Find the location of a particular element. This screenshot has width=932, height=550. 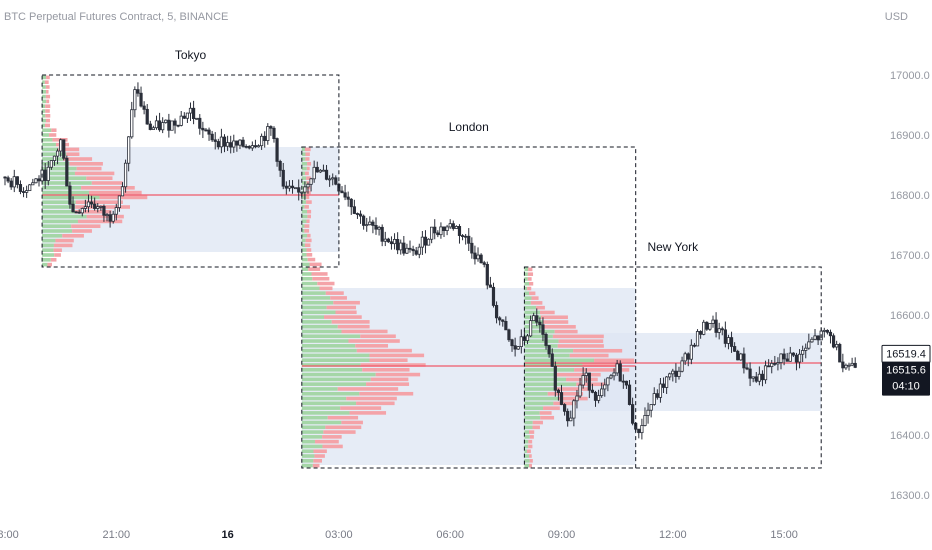

x-tick-label: 09:00 is located at coordinates (562, 535).